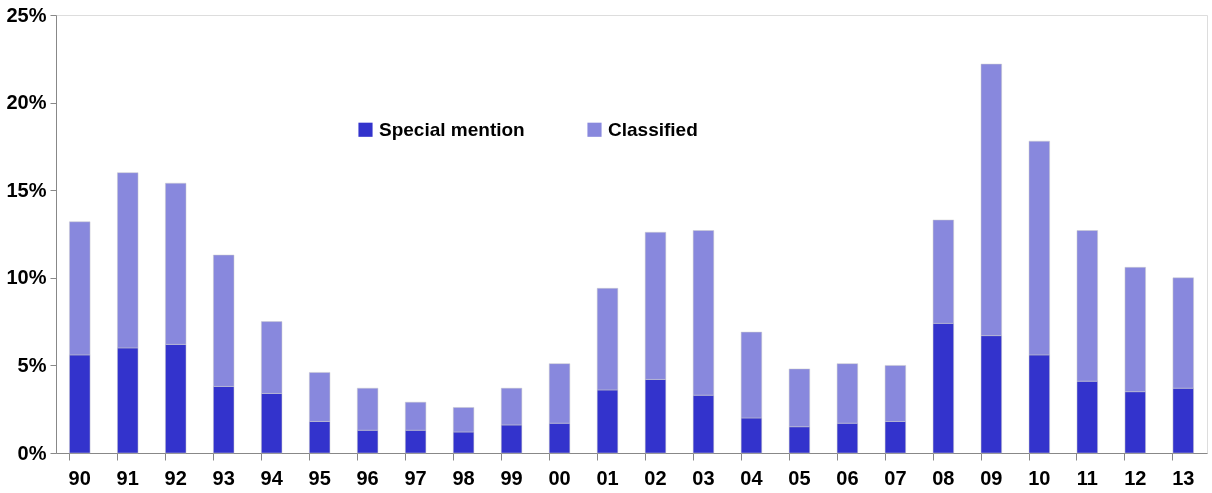 This screenshot has height=493, width=1212. What do you see at coordinates (991, 477) in the screenshot?
I see `x-tick-label: 09` at bounding box center [991, 477].